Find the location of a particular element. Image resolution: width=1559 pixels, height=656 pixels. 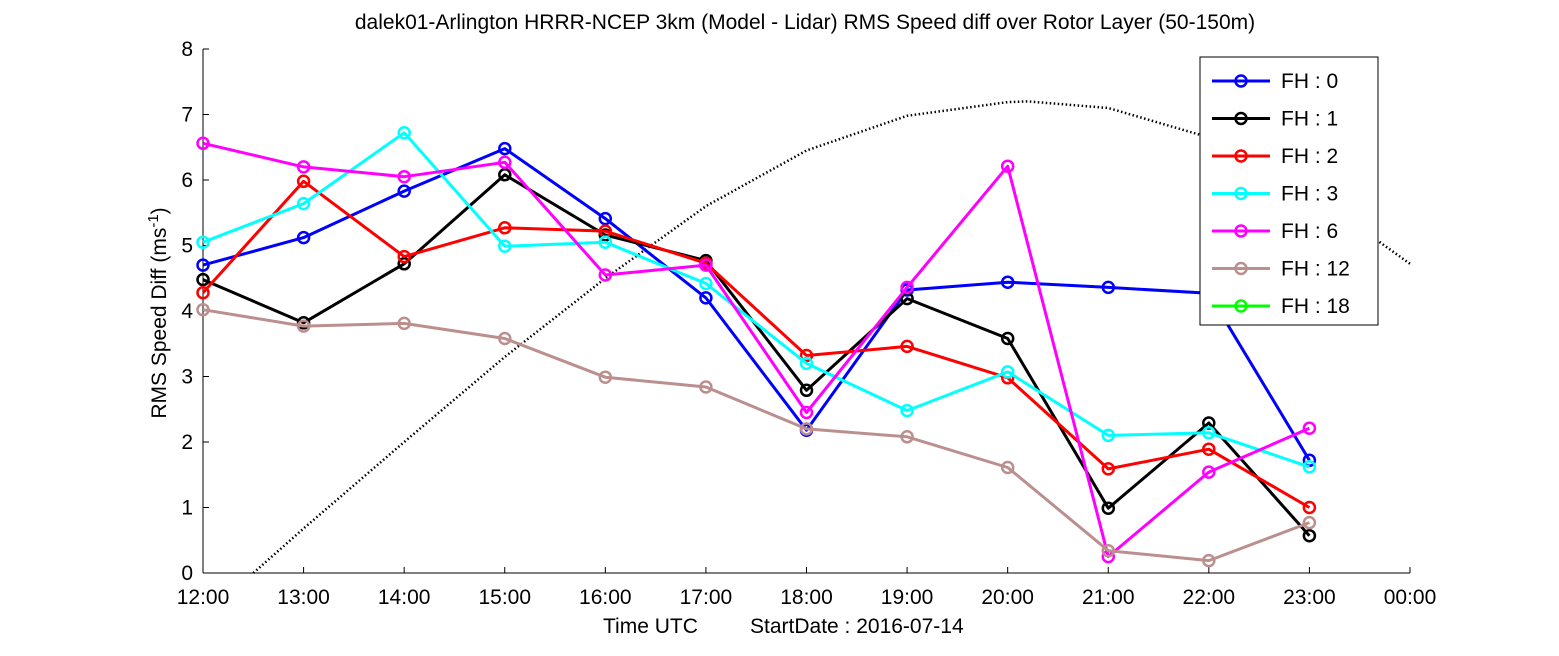

x-tick-label: 00:00 is located at coordinates (1410, 597).